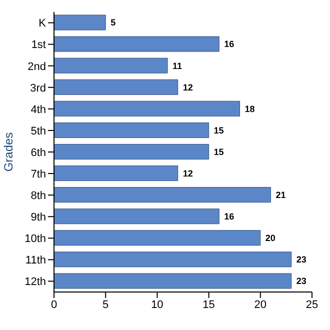 This screenshot has width=330, height=330. What do you see at coordinates (177, 65) in the screenshot?
I see `data-label: 11` at bounding box center [177, 65].